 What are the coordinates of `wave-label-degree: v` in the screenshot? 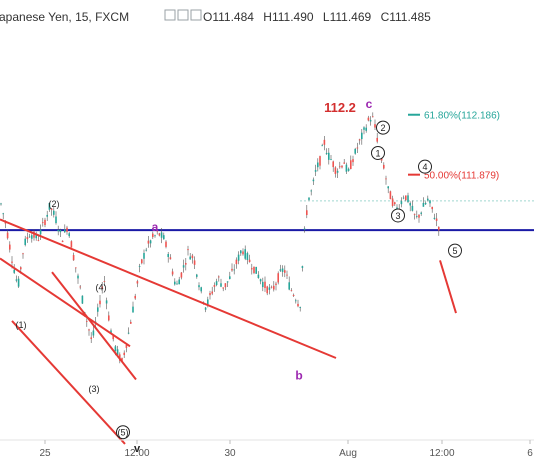 It's located at (137, 449).